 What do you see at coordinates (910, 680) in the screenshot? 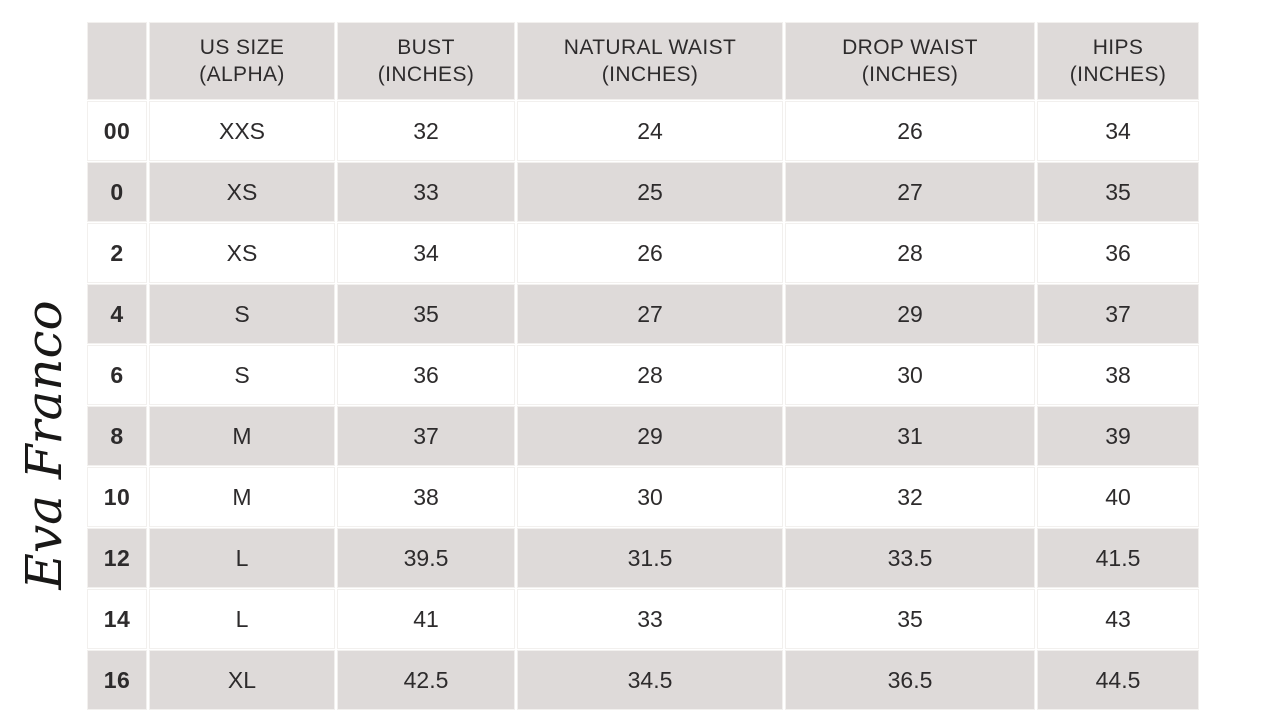
I see `table-cell: 36.5` at bounding box center [910, 680].